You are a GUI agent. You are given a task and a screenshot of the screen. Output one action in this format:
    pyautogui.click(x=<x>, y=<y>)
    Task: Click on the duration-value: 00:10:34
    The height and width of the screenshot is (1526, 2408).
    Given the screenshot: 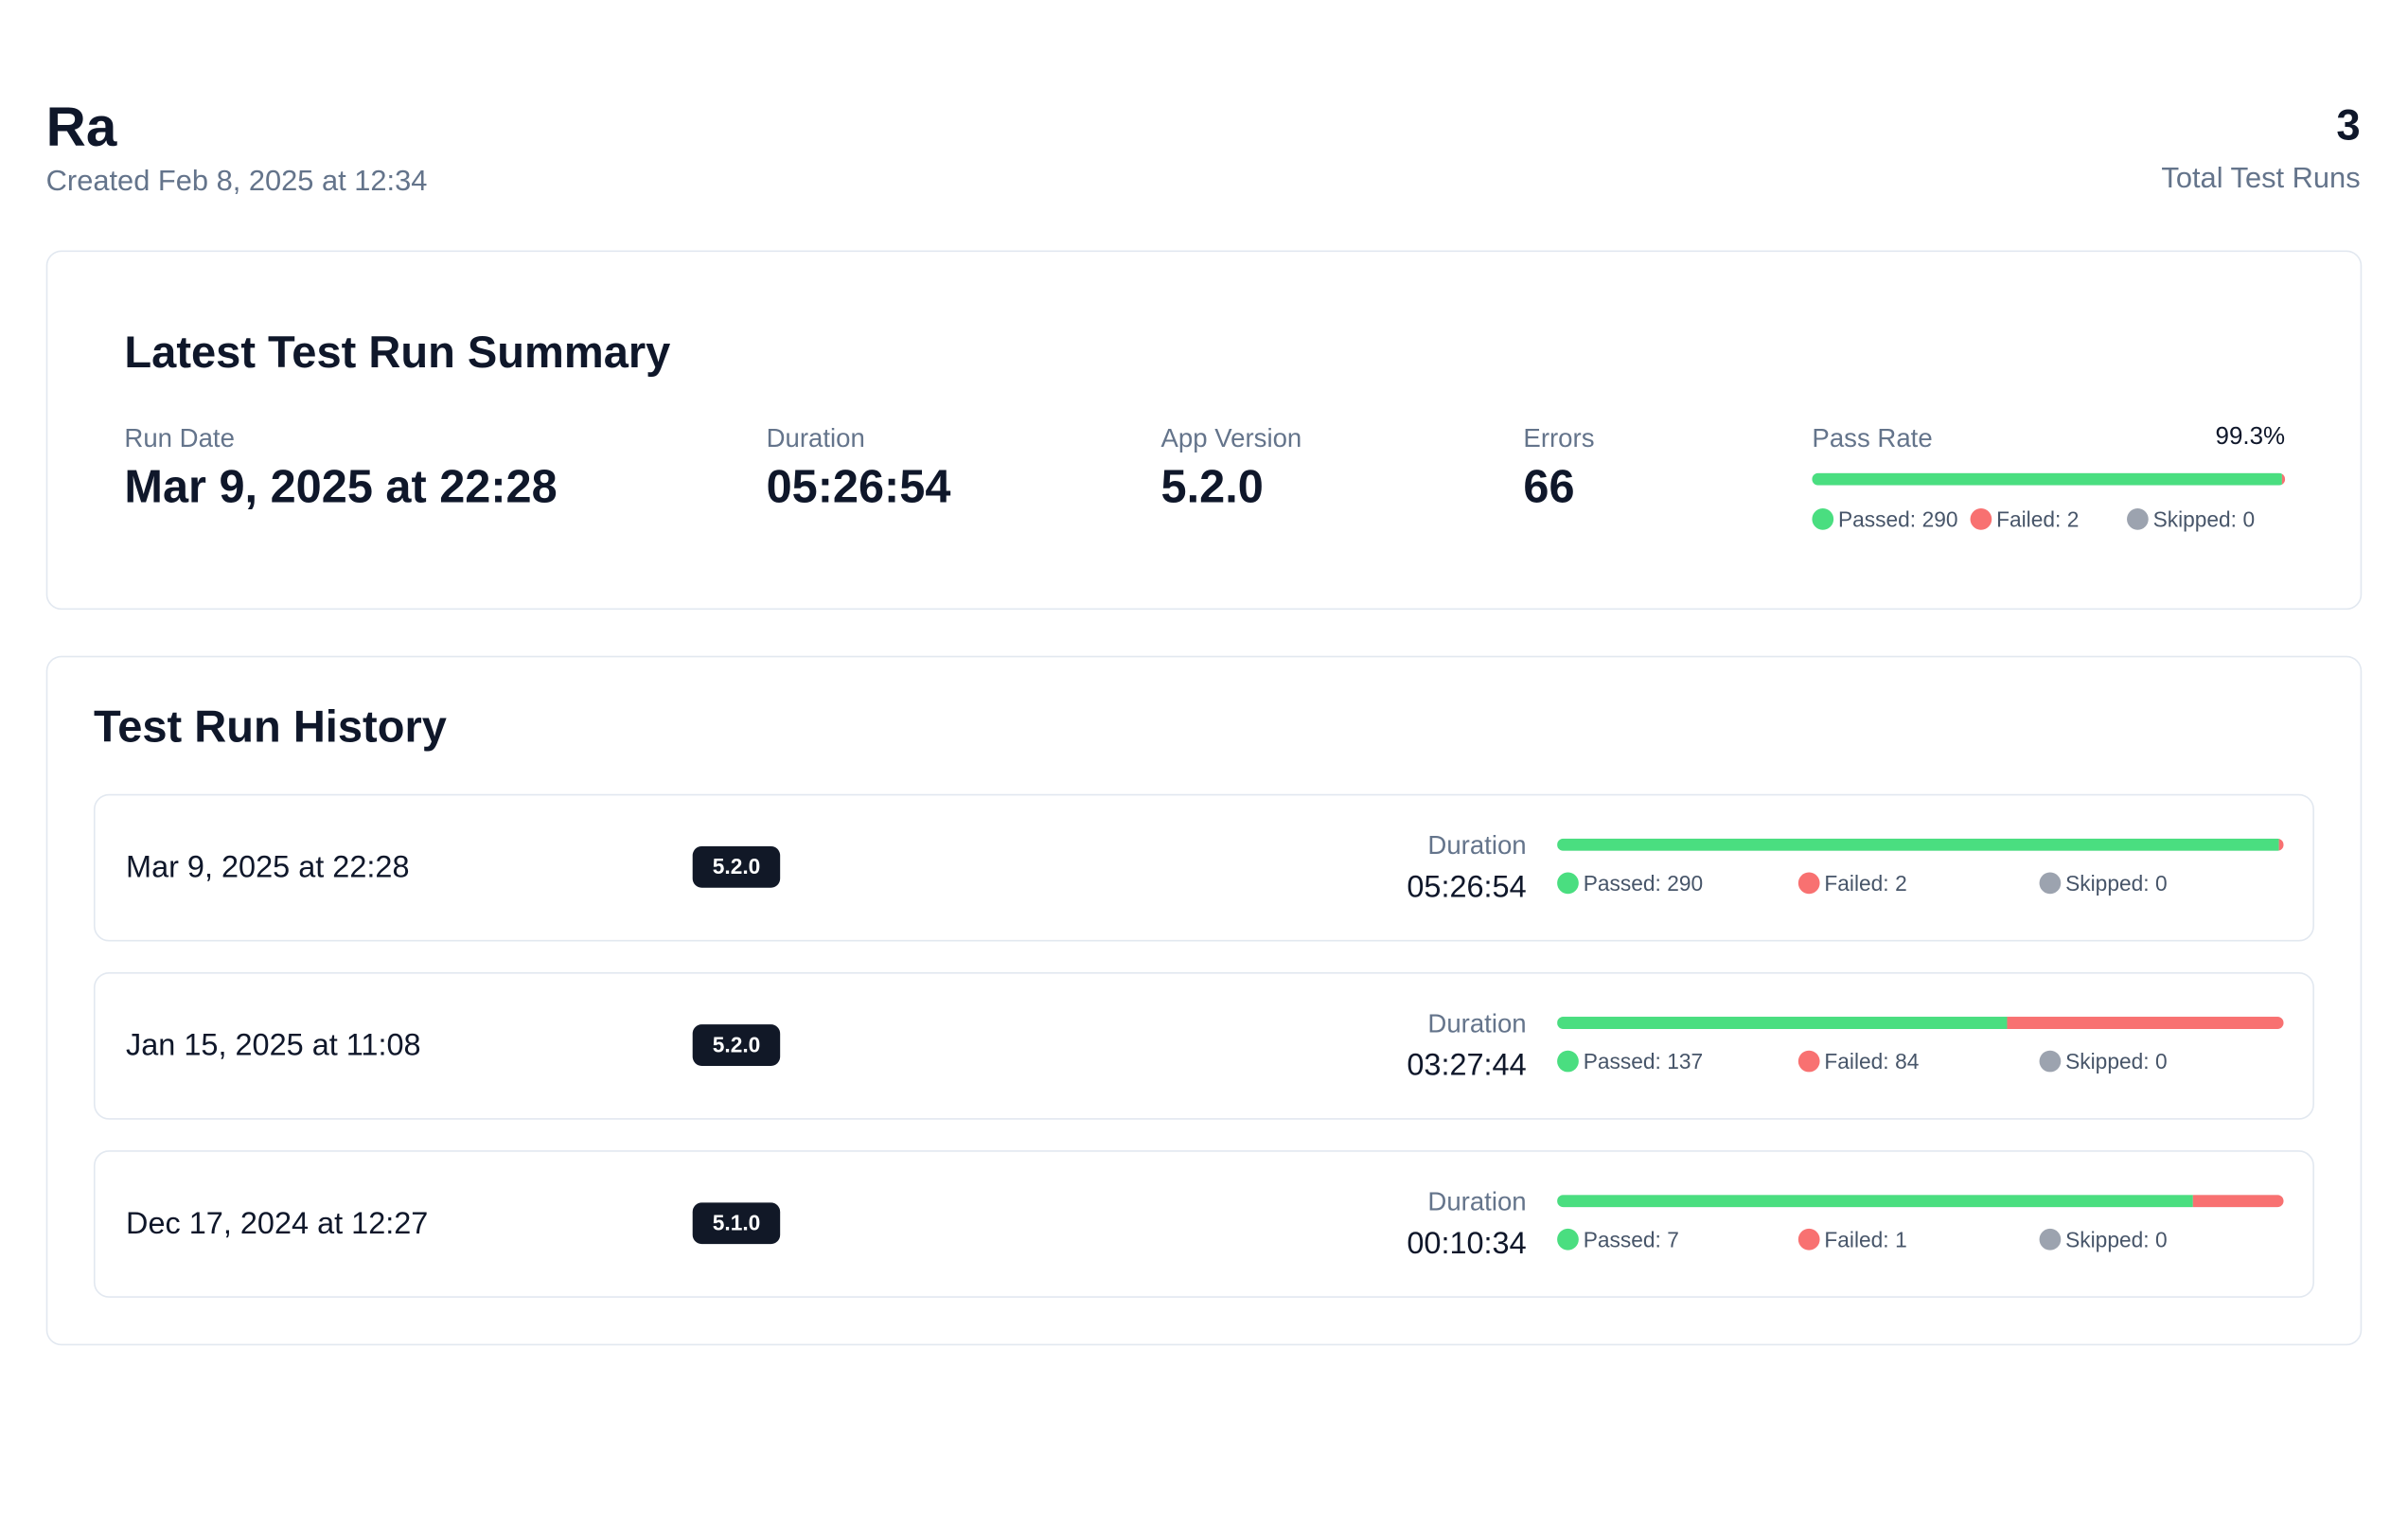 What is the action you would take?
    pyautogui.click(x=1467, y=1244)
    